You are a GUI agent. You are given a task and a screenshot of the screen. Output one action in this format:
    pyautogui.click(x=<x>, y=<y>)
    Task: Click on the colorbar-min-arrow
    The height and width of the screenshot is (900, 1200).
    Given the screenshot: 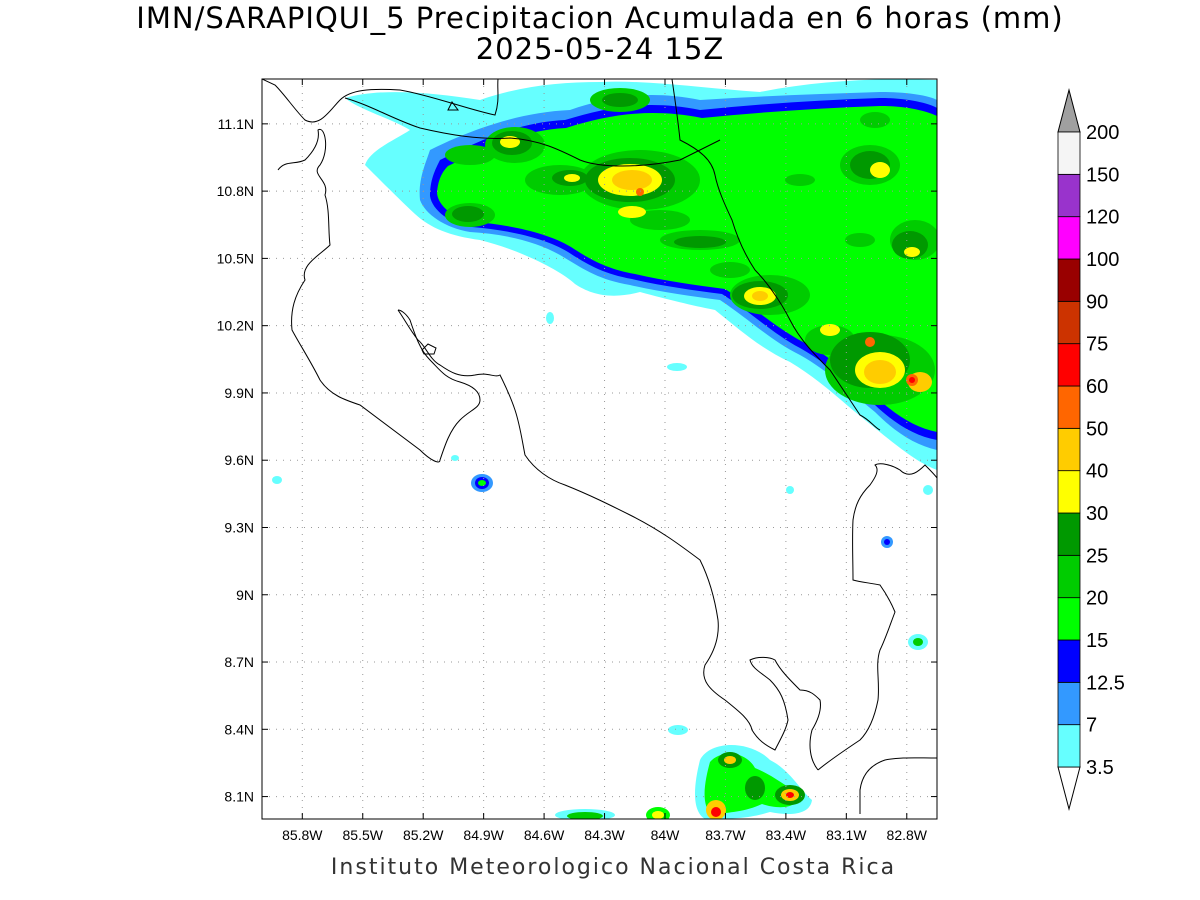 What is the action you would take?
    pyautogui.click(x=1069, y=788)
    